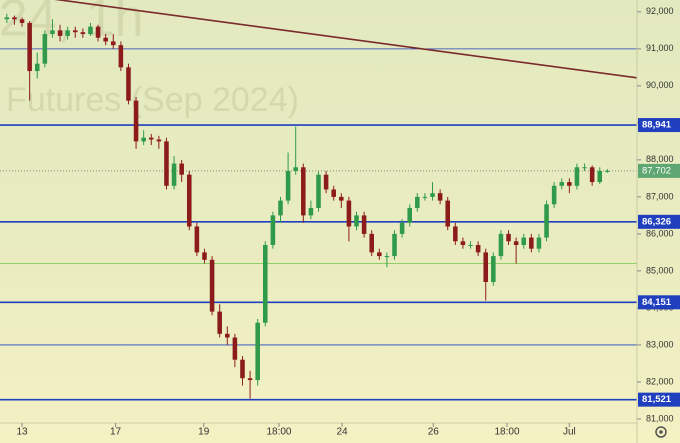 The height and width of the screenshot is (443, 680). Describe the element at coordinates (660, 159) in the screenshot. I see `y-tick-label: 88,000` at that location.